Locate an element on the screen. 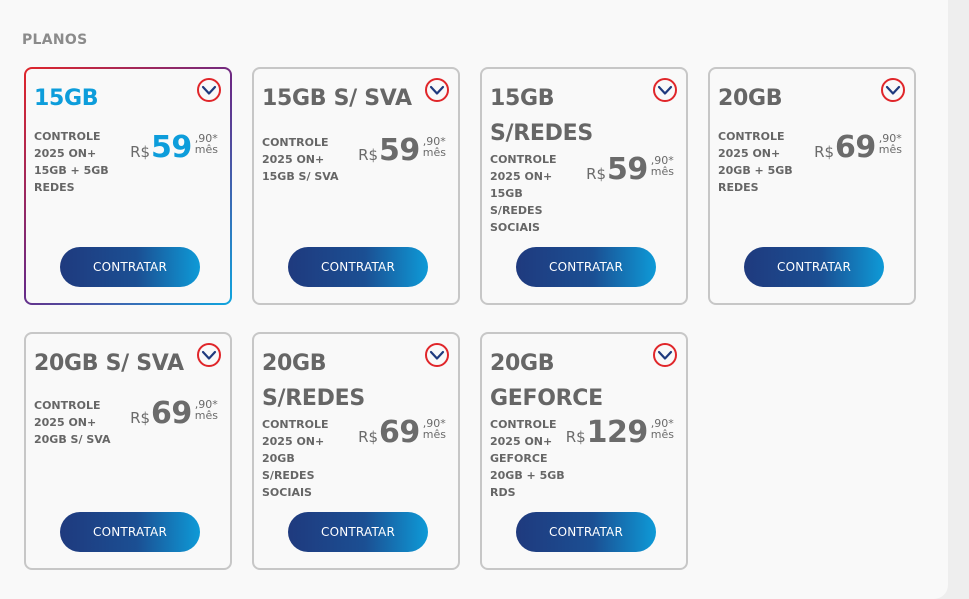  plan-description: CONTROLE 2025 ON+ 15GB S/REDES SOCIAIS is located at coordinates (523, 193).